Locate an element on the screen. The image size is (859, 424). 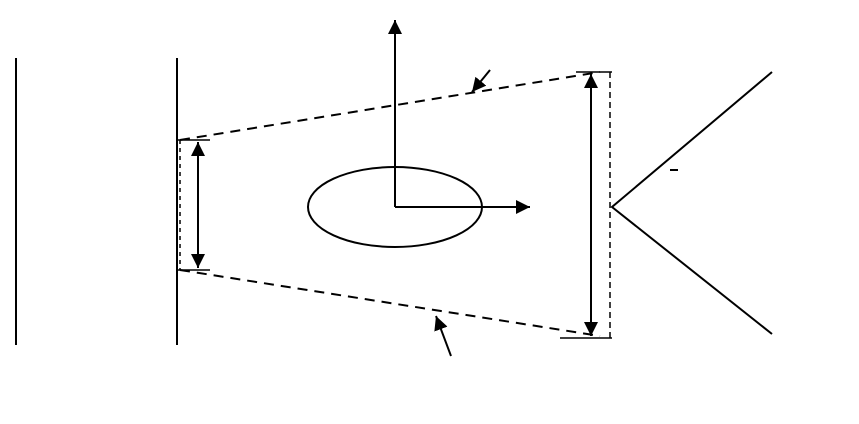
streamline-top-line is located at coordinates (390, 106).